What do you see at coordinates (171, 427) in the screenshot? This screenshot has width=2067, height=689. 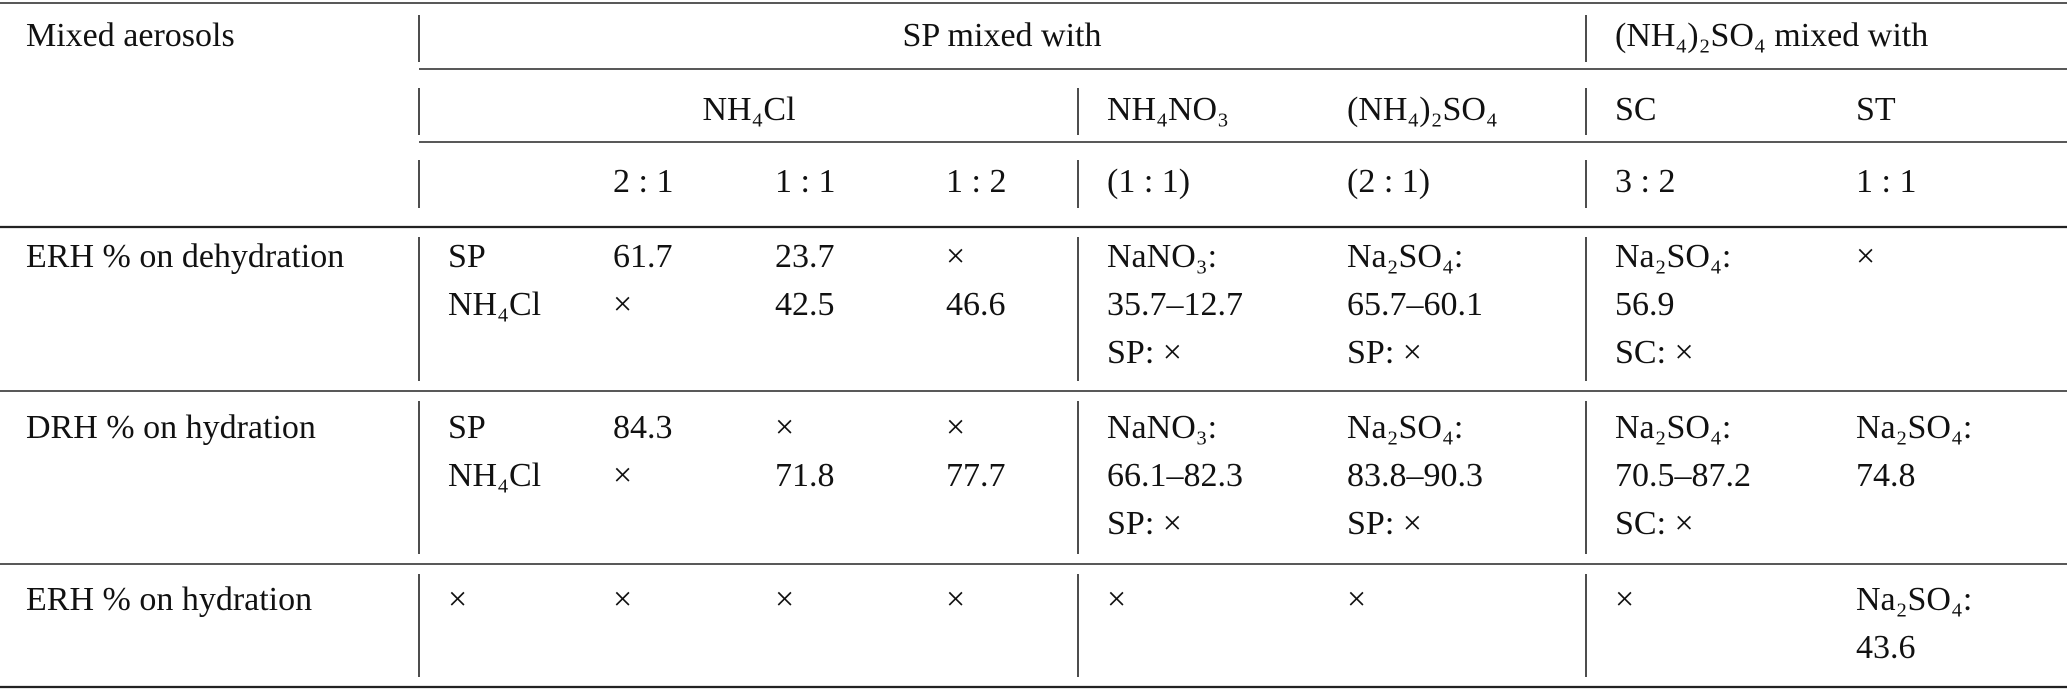 I see `row-label: DRH % on hydration` at bounding box center [171, 427].